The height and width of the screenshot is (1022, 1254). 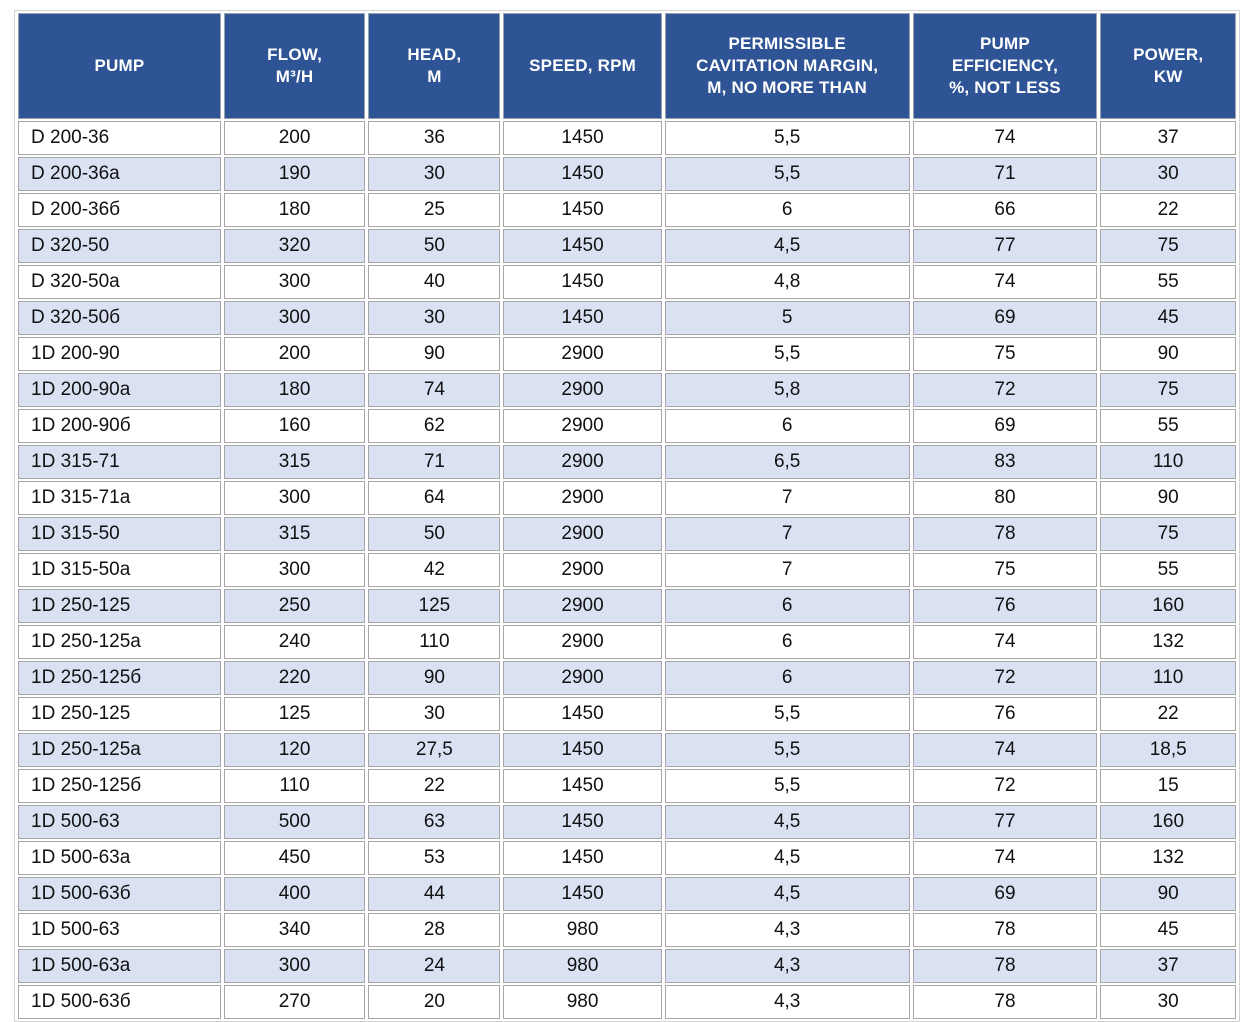 I want to click on table-row: 1D 315-71 315 71 2900 6,5 83 110, so click(x=627, y=462).